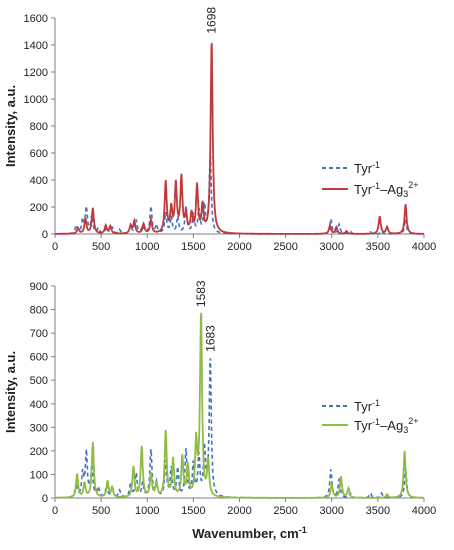  What do you see at coordinates (39, 428) in the screenshot?
I see `y-tick-label: 300` at bounding box center [39, 428].